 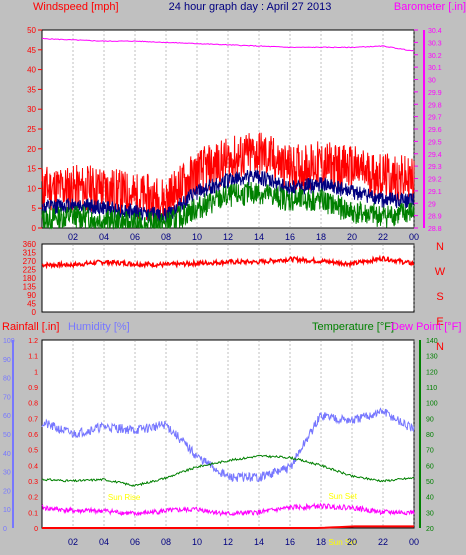 What do you see at coordinates (435, 192) in the screenshot?
I see `right-tick-label: 29.1` at bounding box center [435, 192].